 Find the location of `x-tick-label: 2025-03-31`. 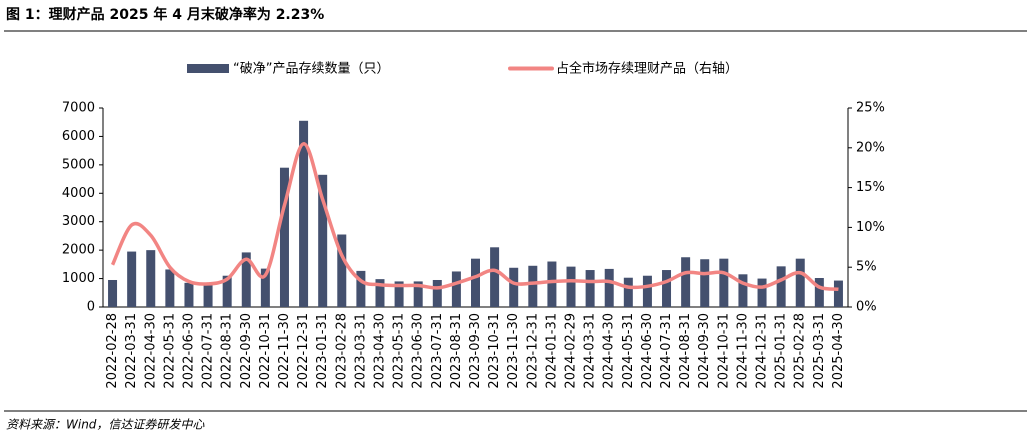

x-tick-label: 2025-03-31 is located at coordinates (819, 351).